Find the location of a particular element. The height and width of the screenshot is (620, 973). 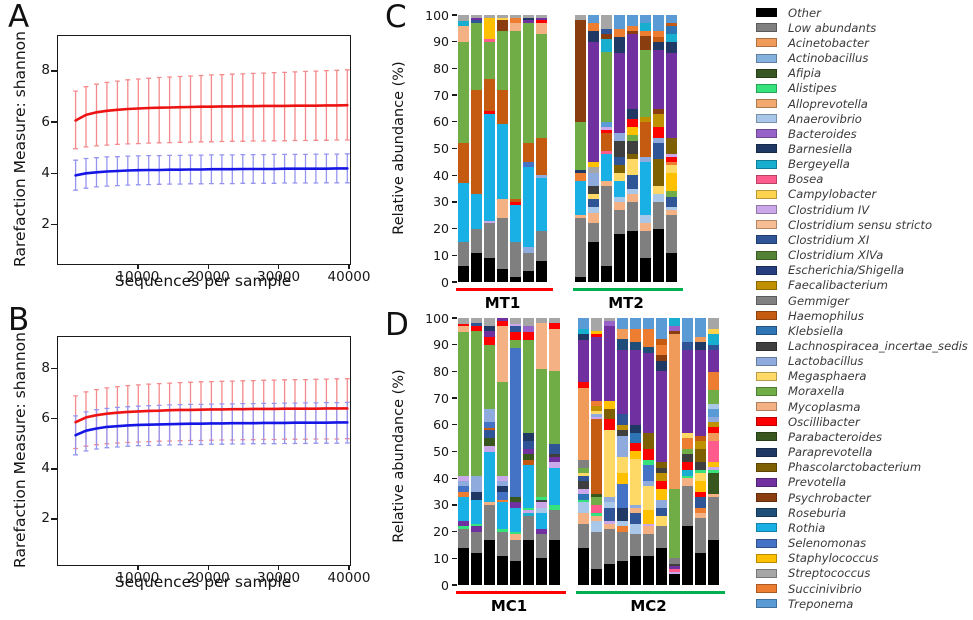

legend-label: Clostridium XI is located at coordinates (829, 239).